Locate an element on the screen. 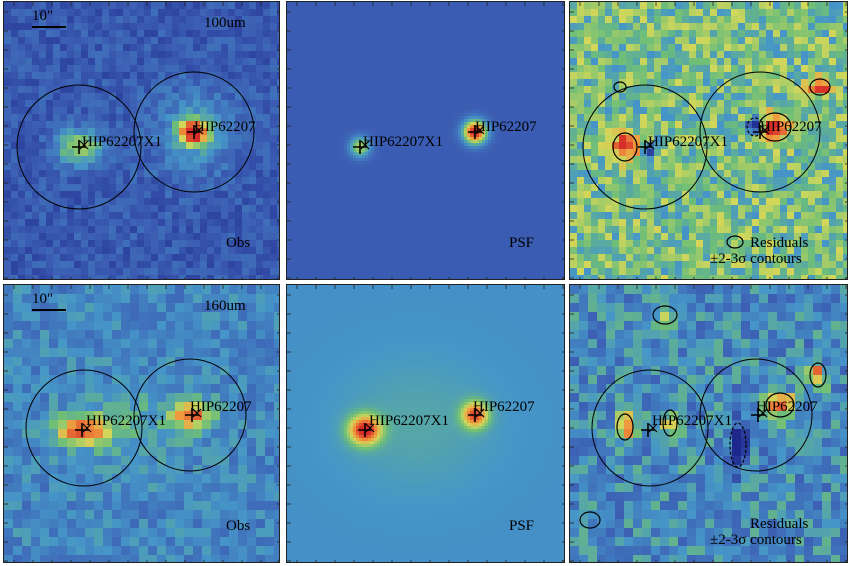  band-label: 100um is located at coordinates (225, 23).